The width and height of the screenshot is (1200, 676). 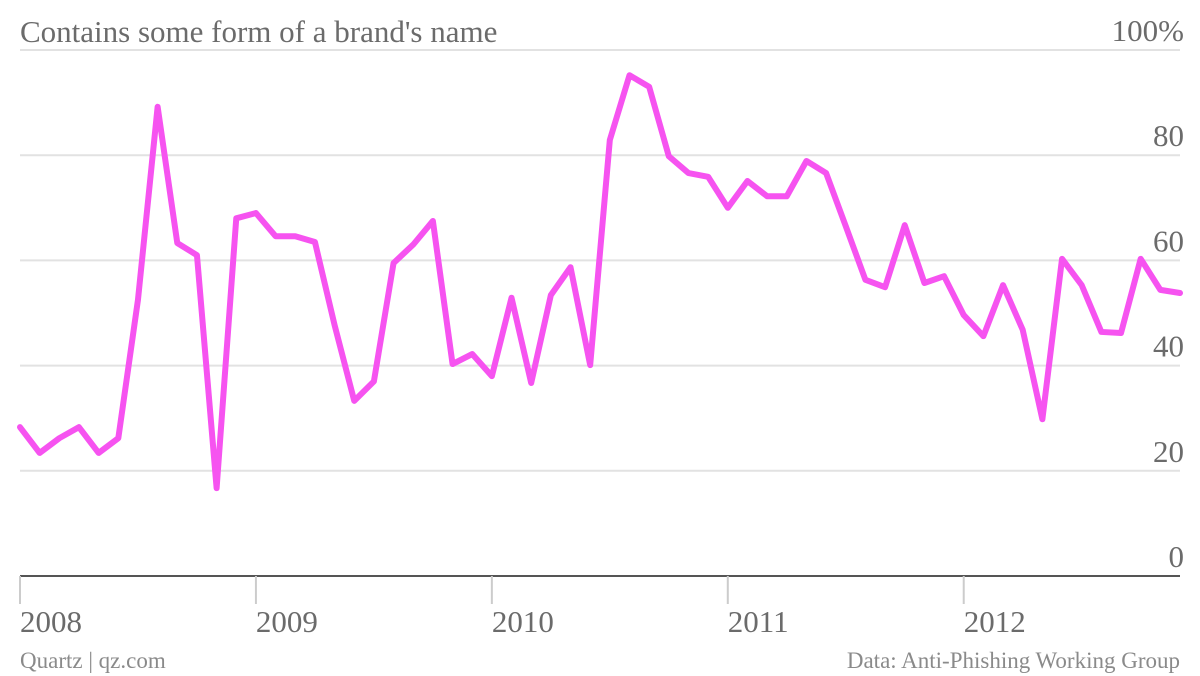 I want to click on x-tick-label: 2010, so click(x=523, y=621).